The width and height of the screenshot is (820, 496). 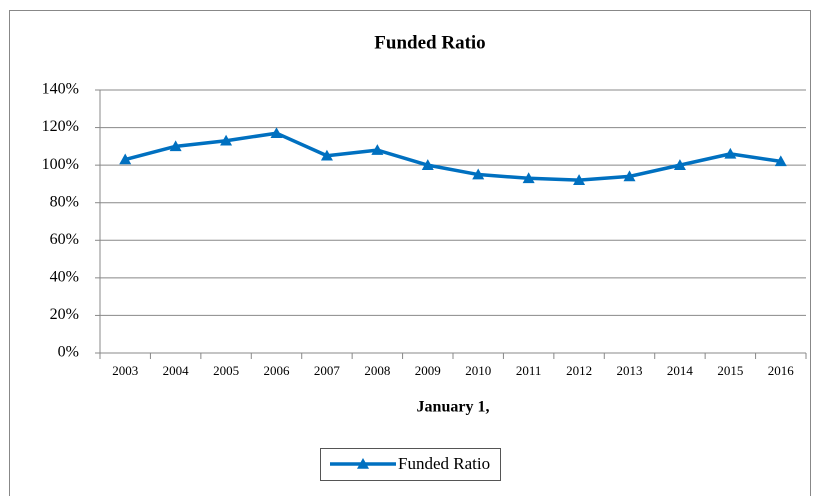 I want to click on y-tick-label: 40%, so click(x=64, y=277).